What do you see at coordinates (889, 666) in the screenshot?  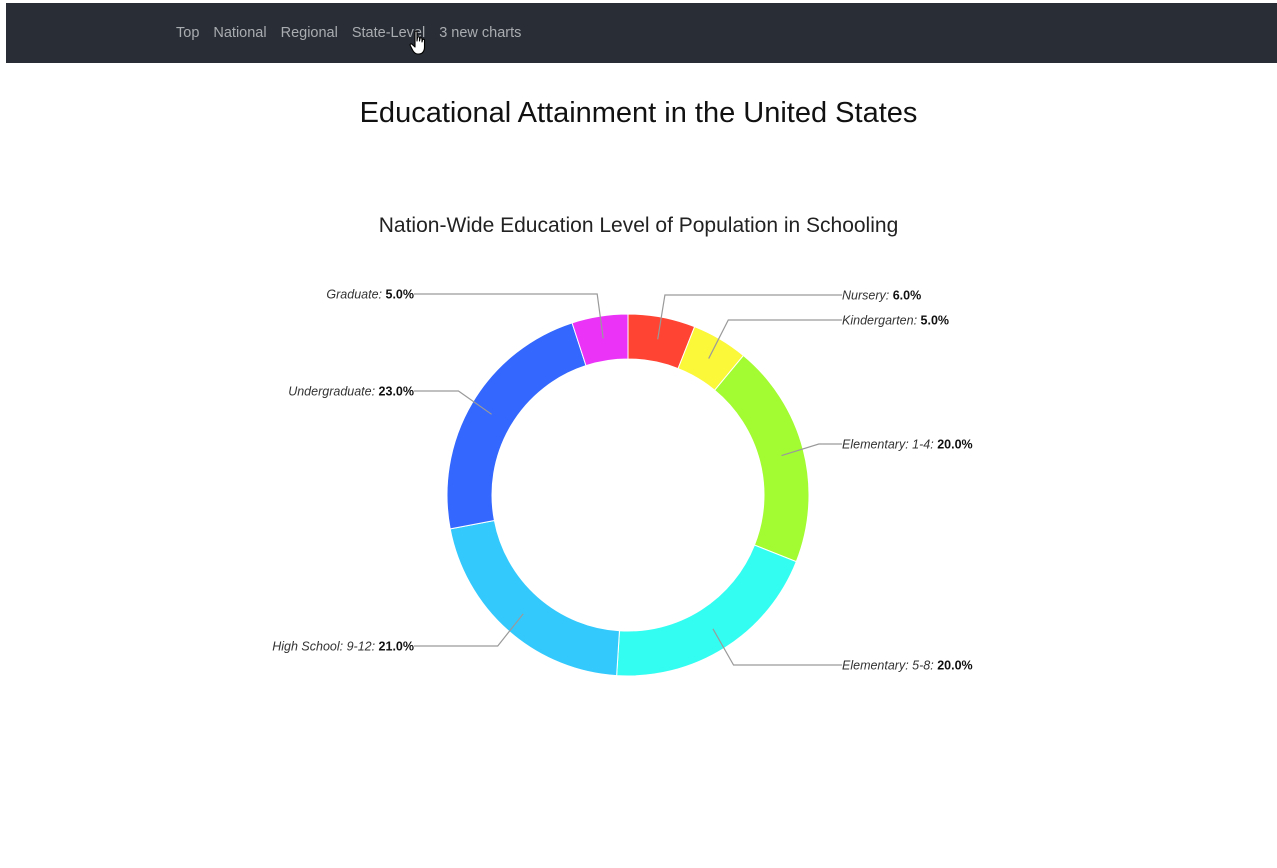 I see `slice-label-name-3: Elementary: 5-8:` at bounding box center [889, 666].